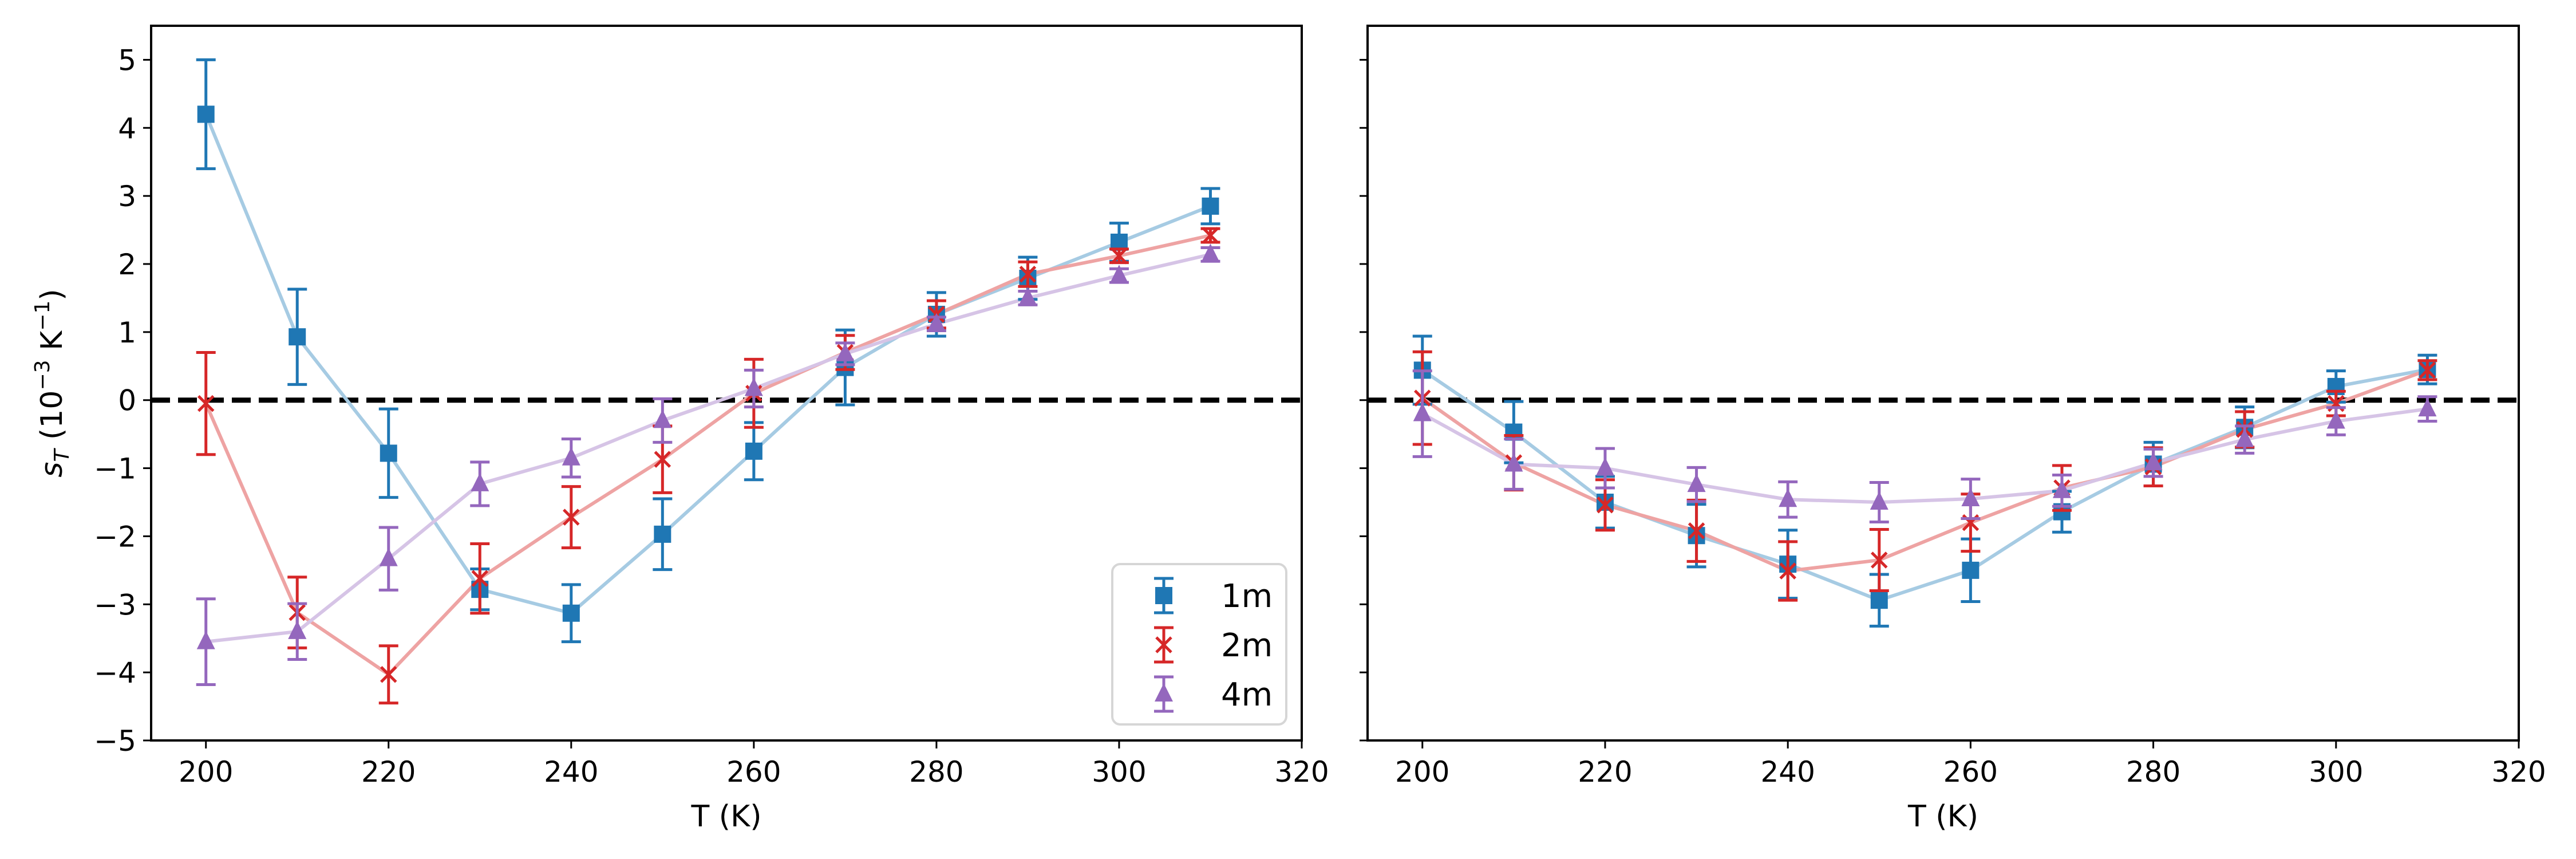 This screenshot has height=859, width=2576. Describe the element at coordinates (127, 128) in the screenshot. I see `left-y-tick-label: 4` at that location.